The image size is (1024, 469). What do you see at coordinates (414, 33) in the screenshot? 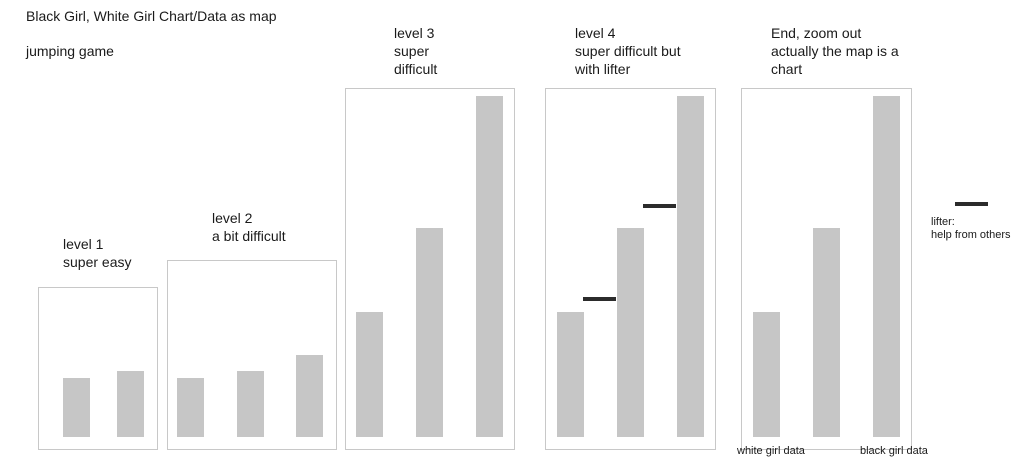
I see `level-3-line-1: level 3` at bounding box center [414, 33].